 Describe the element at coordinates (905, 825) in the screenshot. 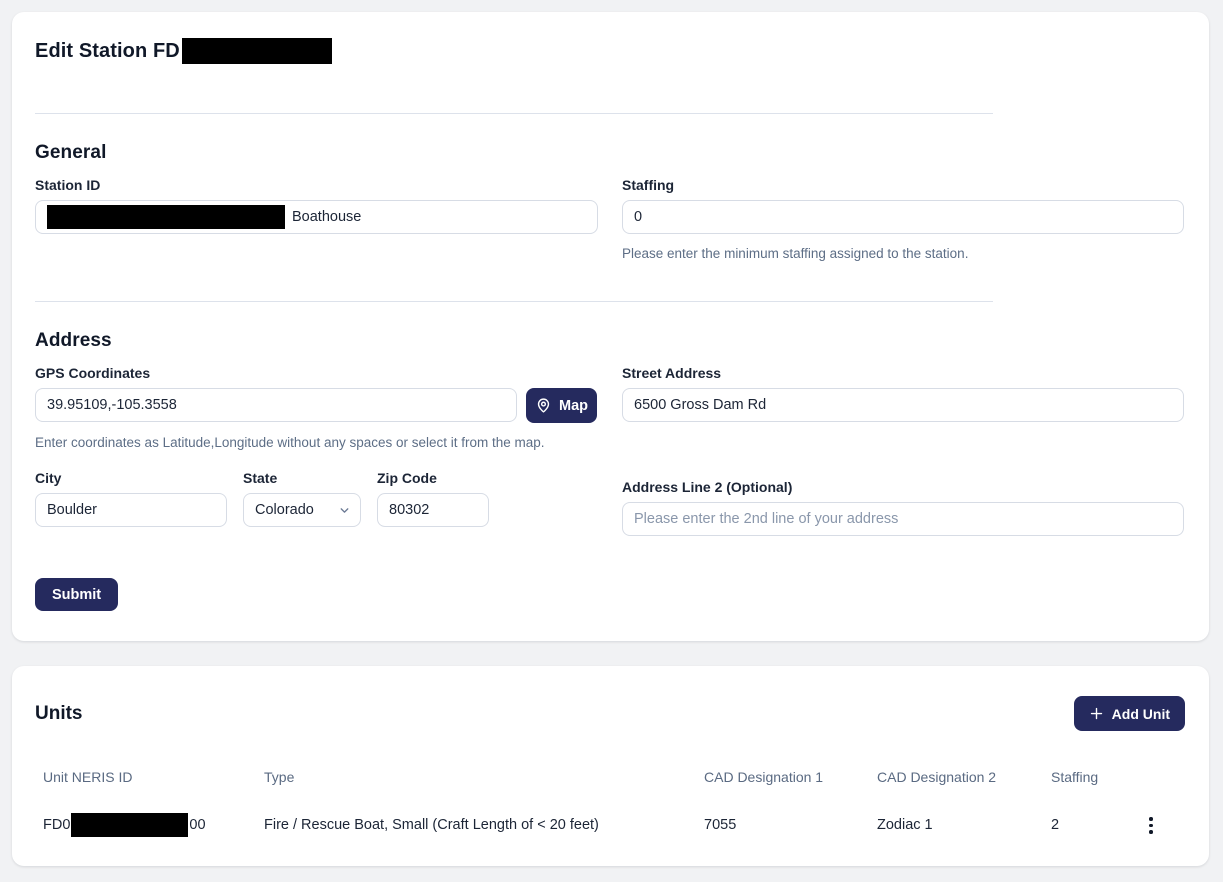

I see `unit-cad2-cell: Zodiac 1` at that location.